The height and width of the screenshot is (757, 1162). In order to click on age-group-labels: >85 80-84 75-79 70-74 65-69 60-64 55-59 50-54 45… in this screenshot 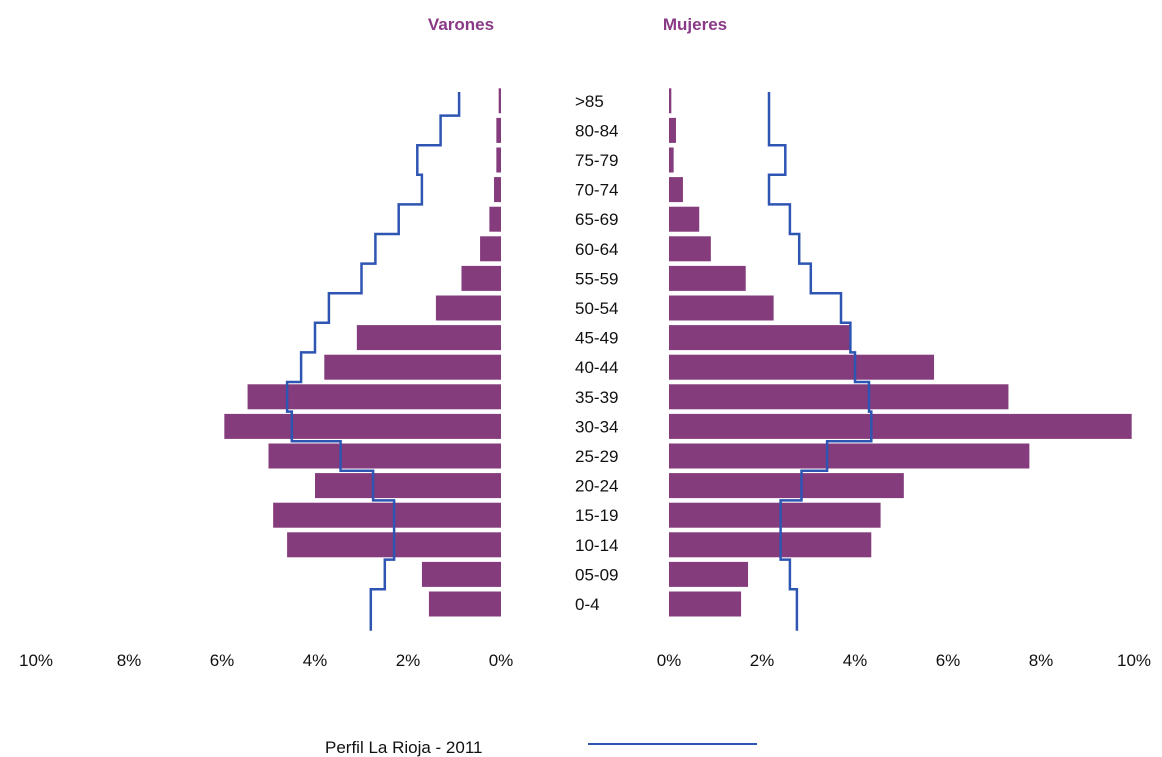, I will do `click(596, 353)`.